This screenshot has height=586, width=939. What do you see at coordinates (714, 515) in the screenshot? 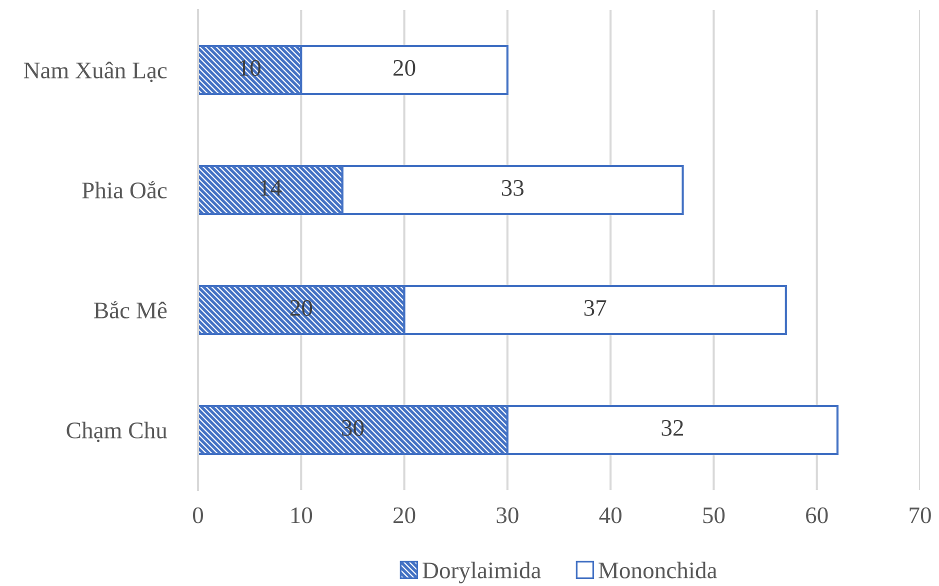
I see `x-tick-label: 50` at bounding box center [714, 515].